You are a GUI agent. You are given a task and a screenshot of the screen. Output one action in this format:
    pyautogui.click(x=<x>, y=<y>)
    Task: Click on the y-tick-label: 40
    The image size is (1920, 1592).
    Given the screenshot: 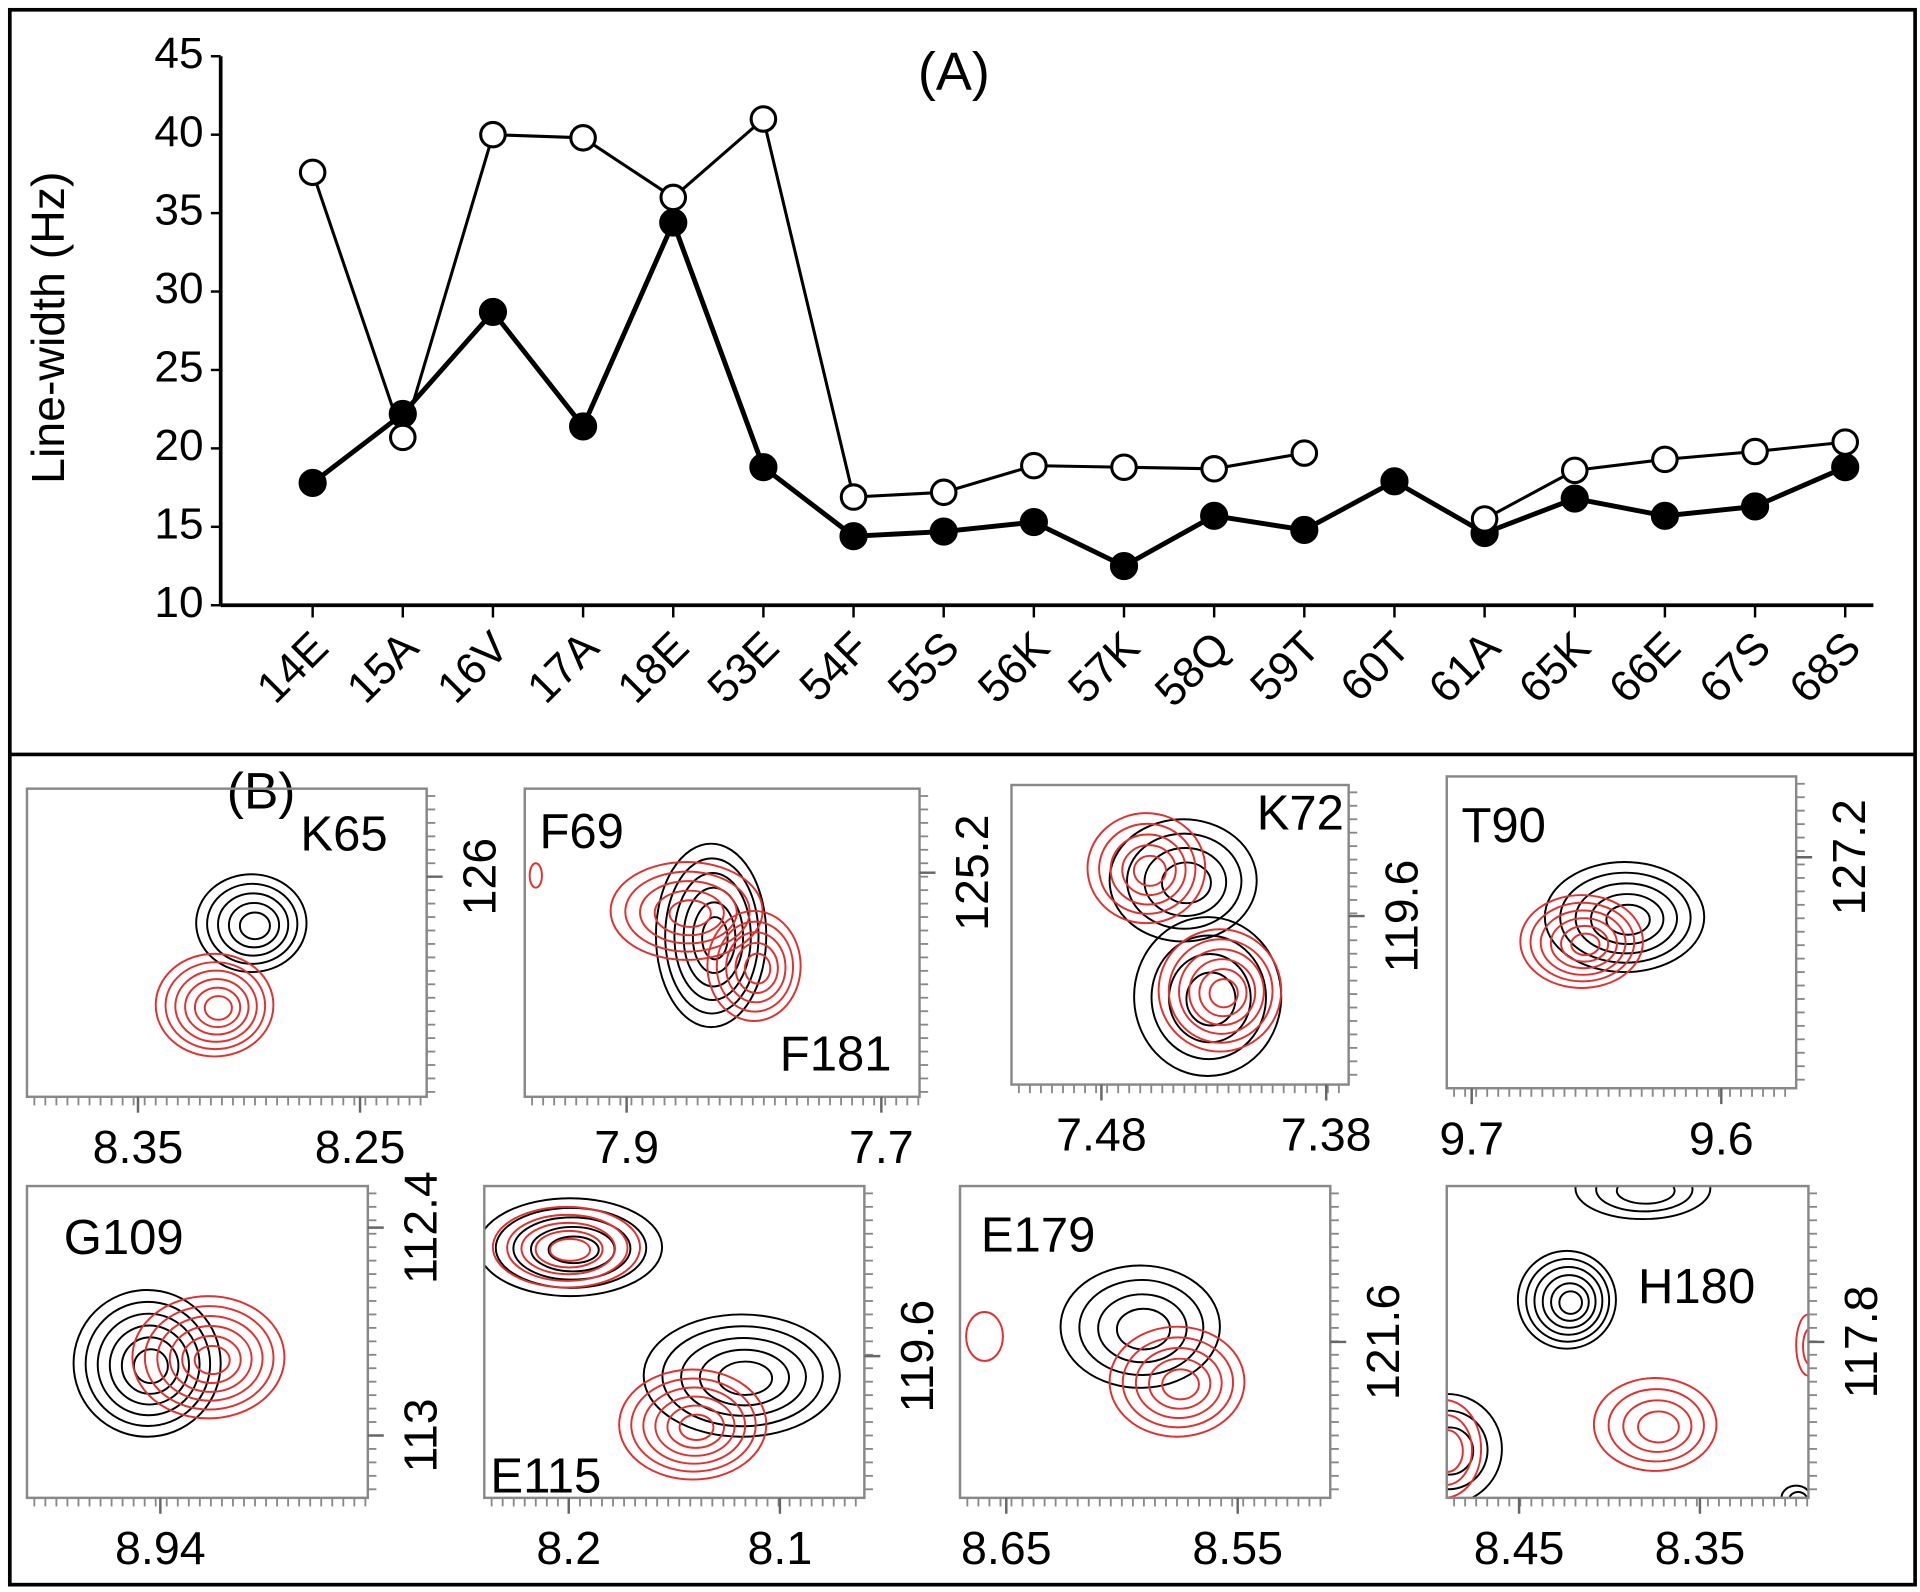 What is the action you would take?
    pyautogui.click(x=178, y=131)
    